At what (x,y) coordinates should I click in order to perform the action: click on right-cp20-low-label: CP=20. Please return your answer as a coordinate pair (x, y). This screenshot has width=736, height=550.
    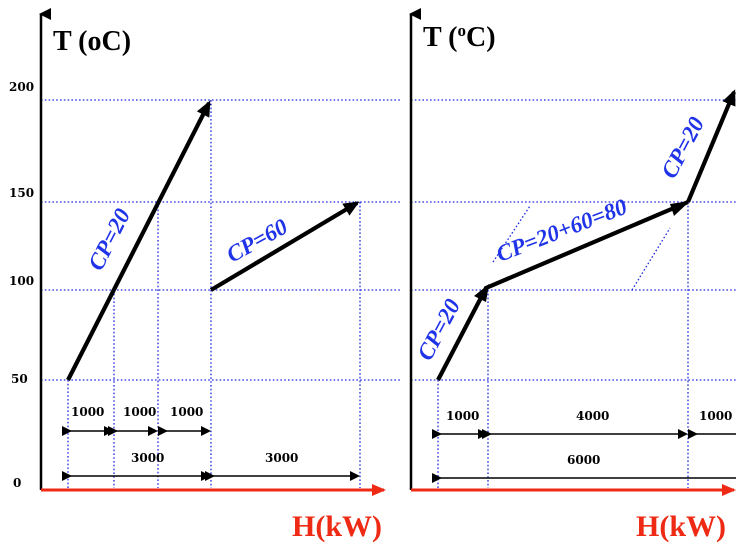
    Looking at the image, I should click on (438, 329).